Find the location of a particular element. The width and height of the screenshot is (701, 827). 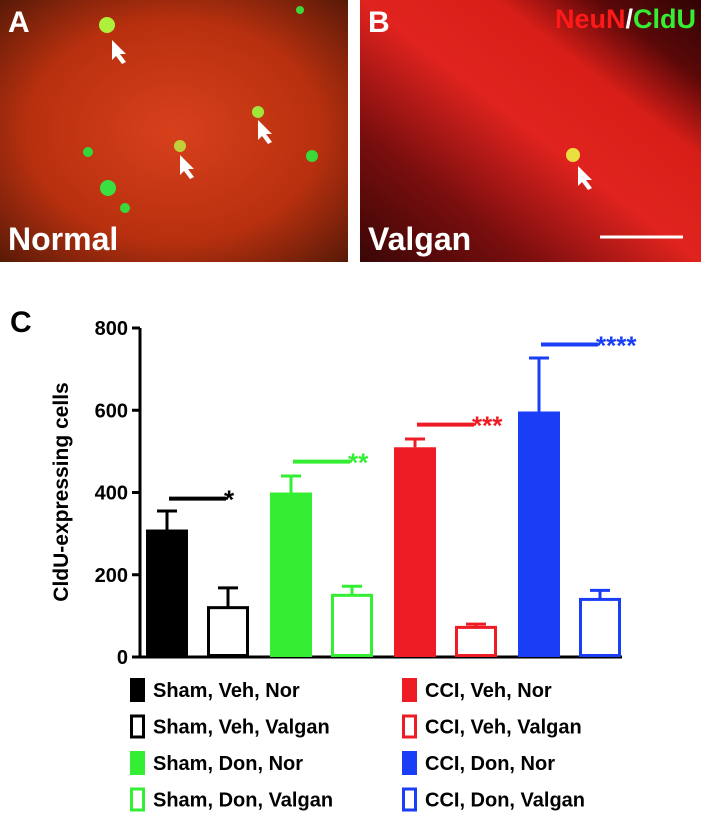

legend-label: Sham, Veh, Nor is located at coordinates (226, 691).